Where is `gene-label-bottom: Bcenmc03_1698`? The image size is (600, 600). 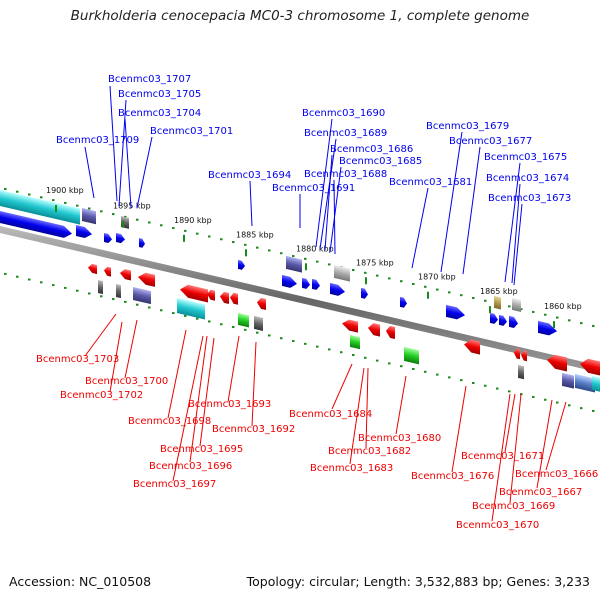 gene-label-bottom: Bcenmc03_1698 is located at coordinates (169, 421).